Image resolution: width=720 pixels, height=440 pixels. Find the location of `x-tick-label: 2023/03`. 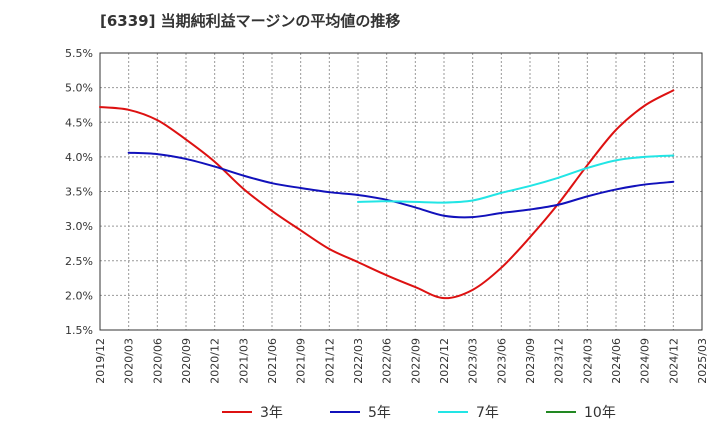

x-tick-label: 2023/03 is located at coordinates (473, 361).